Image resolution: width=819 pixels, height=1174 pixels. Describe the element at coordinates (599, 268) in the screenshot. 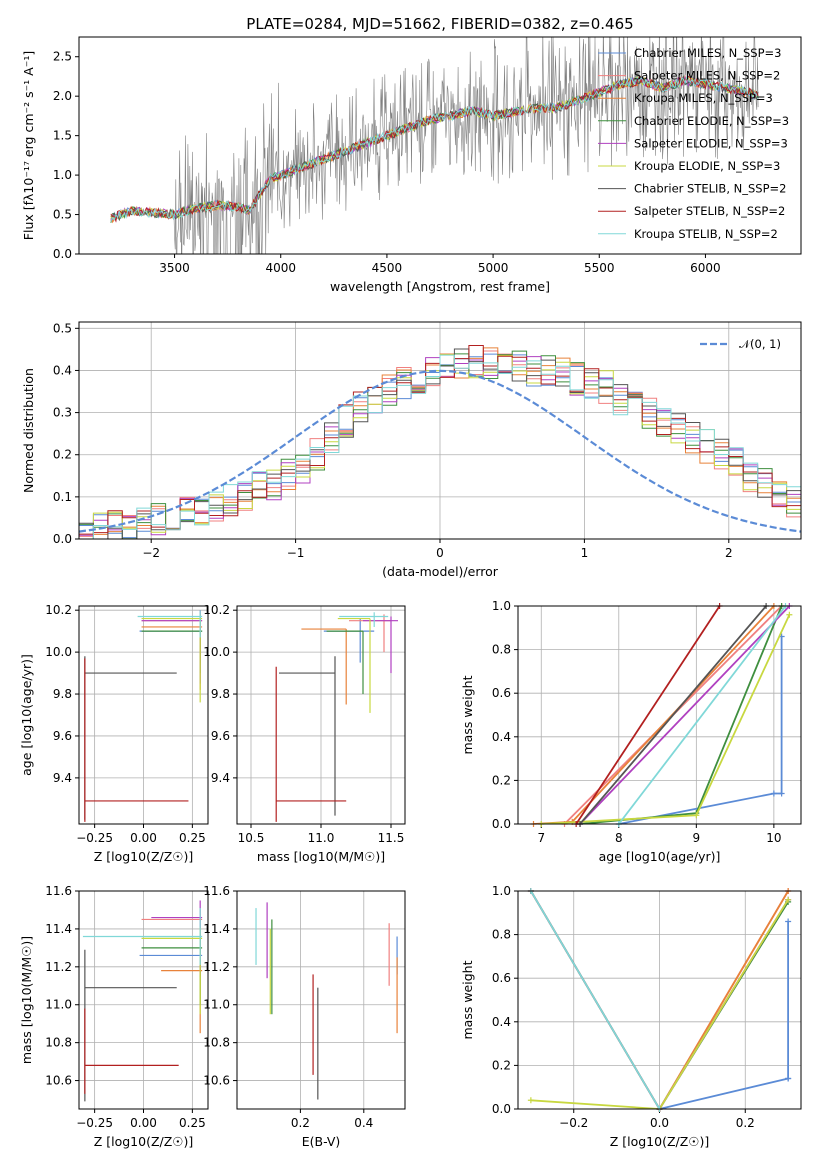

I see `x-tick-label: 5500` at that location.